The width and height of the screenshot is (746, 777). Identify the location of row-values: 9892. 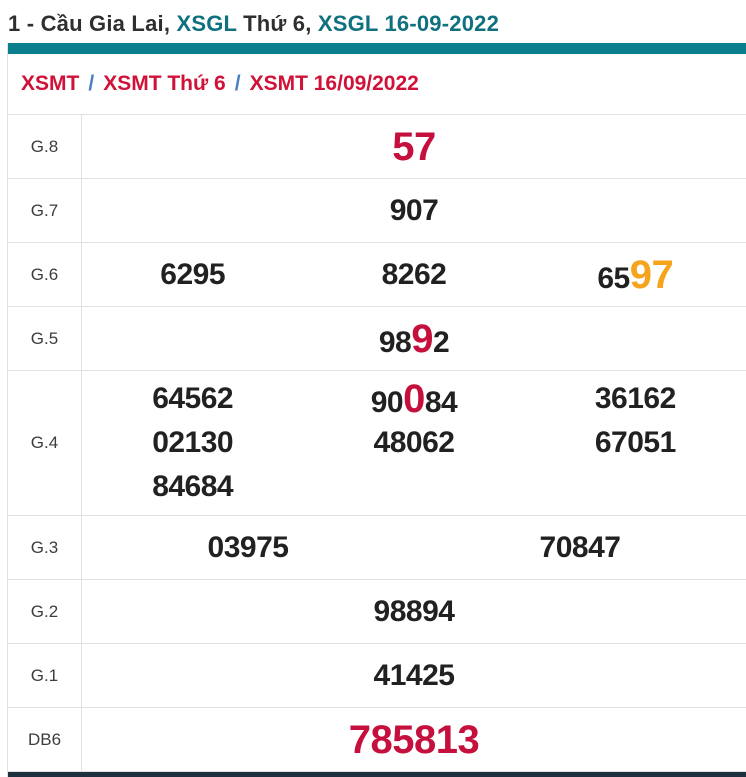
(414, 338).